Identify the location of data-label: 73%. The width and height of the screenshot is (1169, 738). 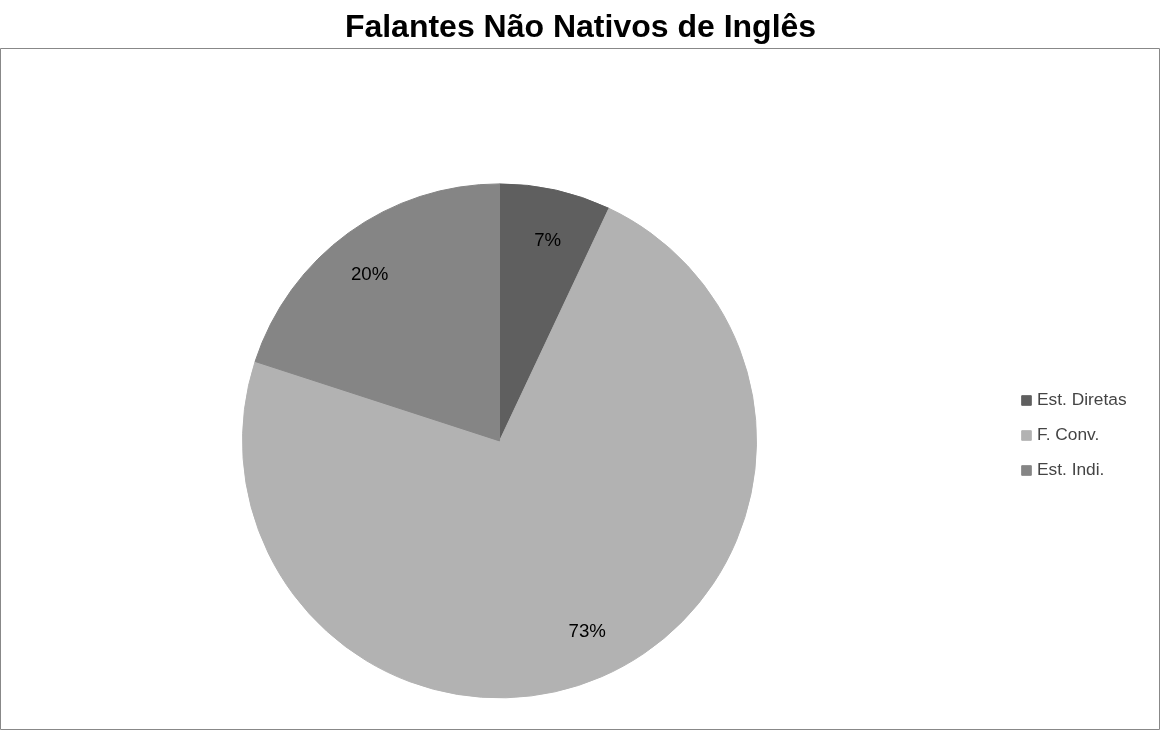
(587, 630).